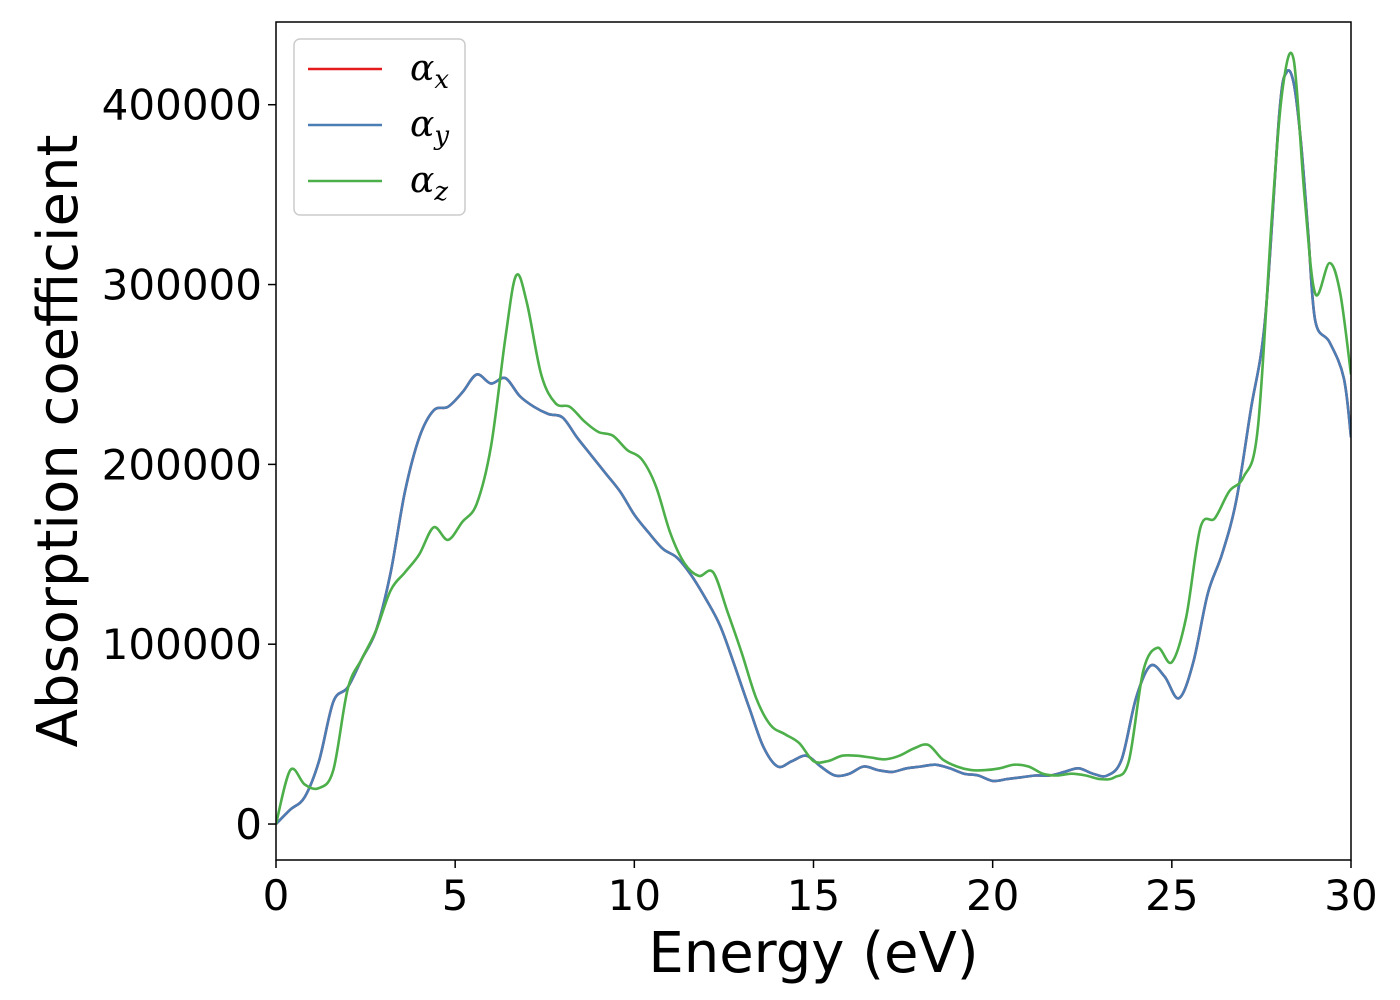 The image size is (1400, 1000). Describe the element at coordinates (992, 895) in the screenshot. I see `x-tick-label: 20` at that location.